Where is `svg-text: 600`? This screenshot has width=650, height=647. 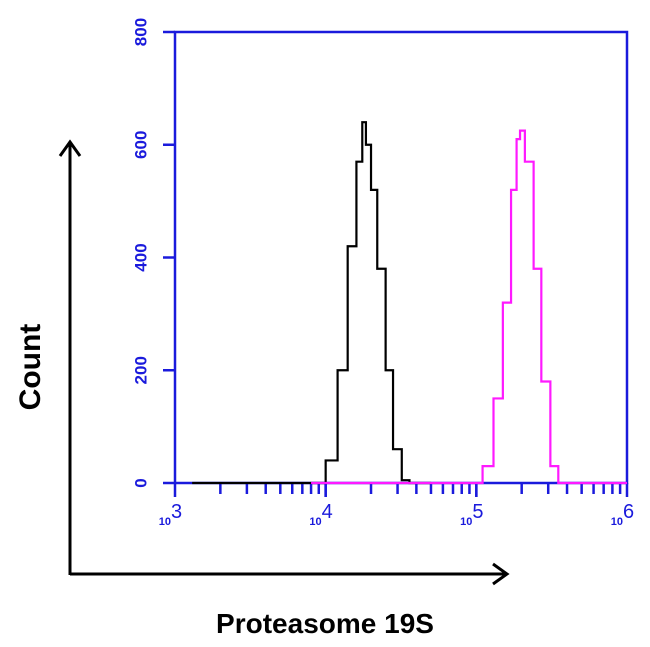 svg-text: 600 is located at coordinates (140, 145).